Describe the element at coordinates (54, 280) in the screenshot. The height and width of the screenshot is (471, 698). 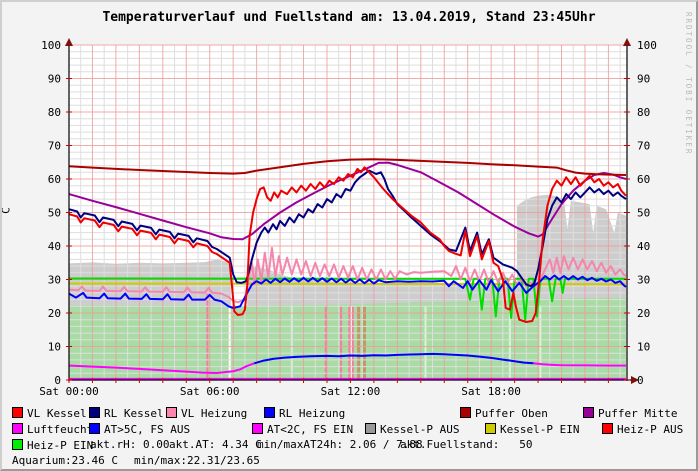
I see `y-tick-label: 30` at that location.